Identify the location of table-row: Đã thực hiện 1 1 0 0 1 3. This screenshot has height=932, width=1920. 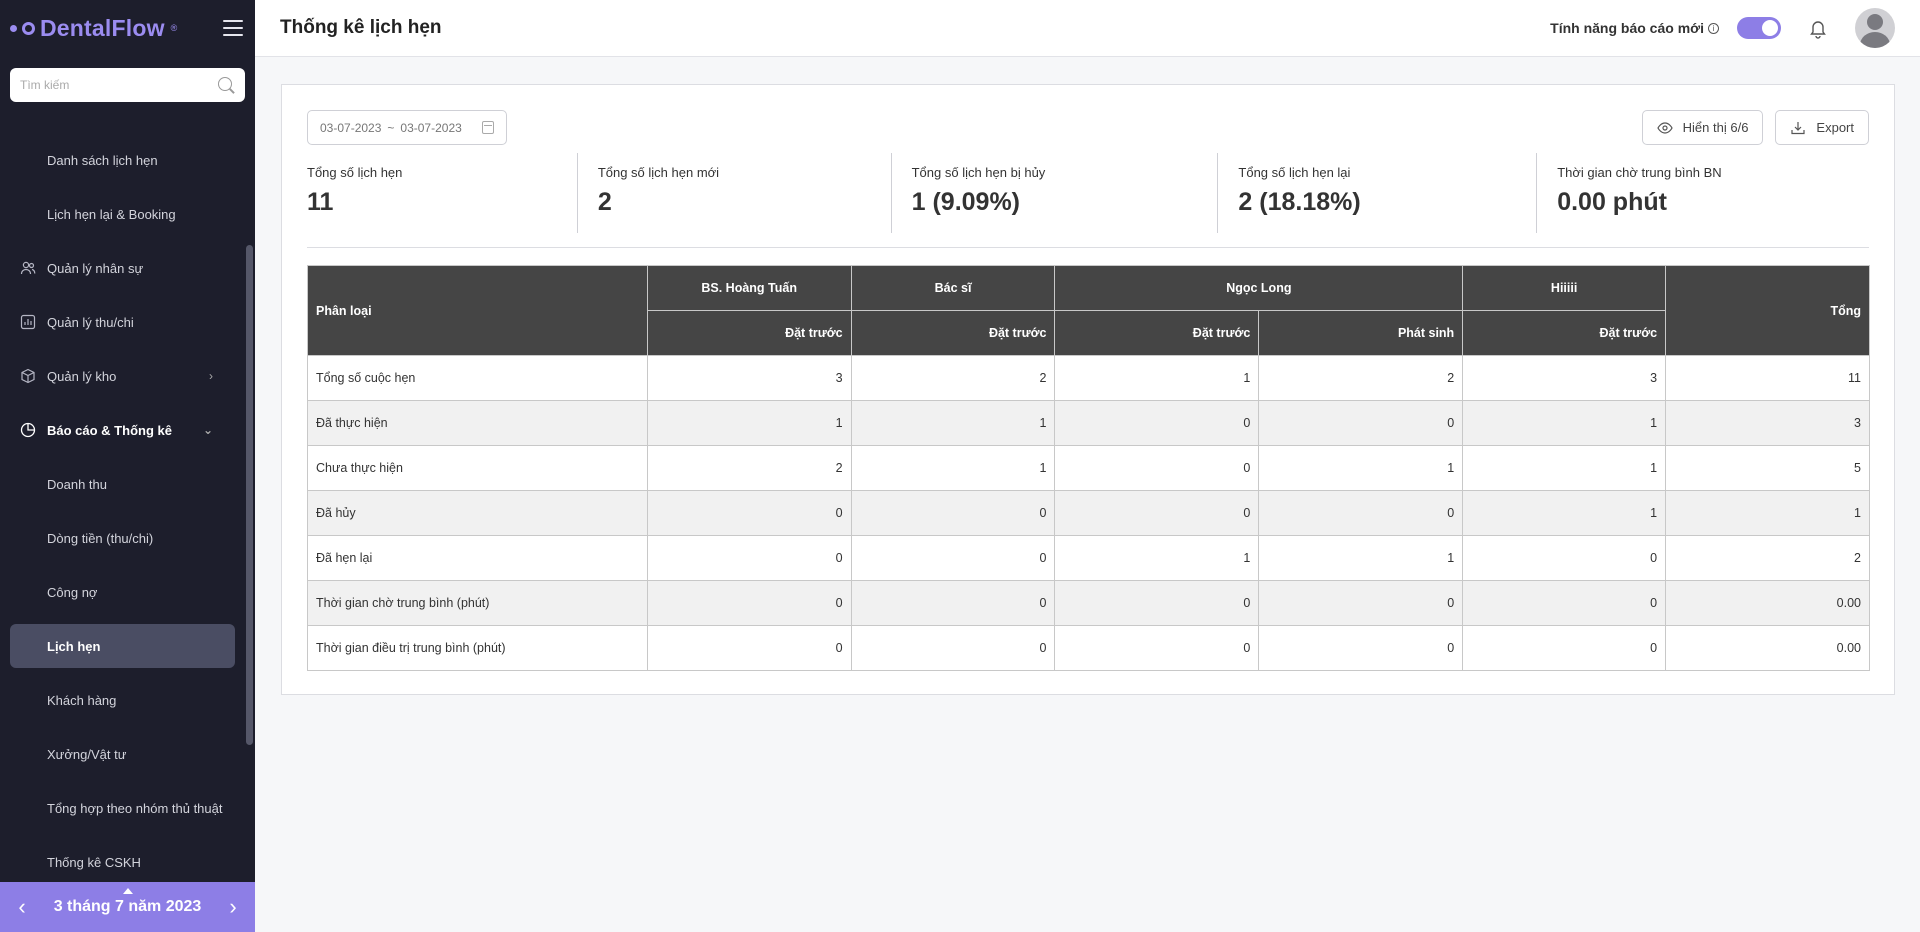
(1088, 423).